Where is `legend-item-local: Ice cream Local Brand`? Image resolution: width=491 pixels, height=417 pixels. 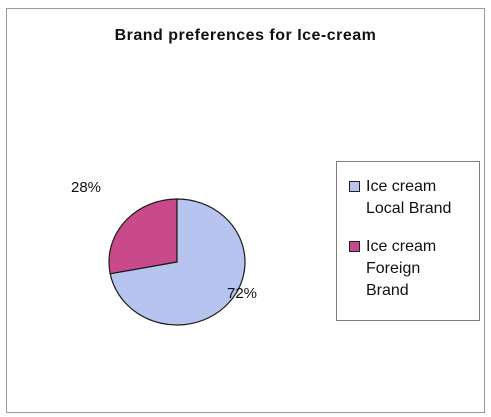 legend-item-local: Ice cream Local Brand is located at coordinates (411, 198).